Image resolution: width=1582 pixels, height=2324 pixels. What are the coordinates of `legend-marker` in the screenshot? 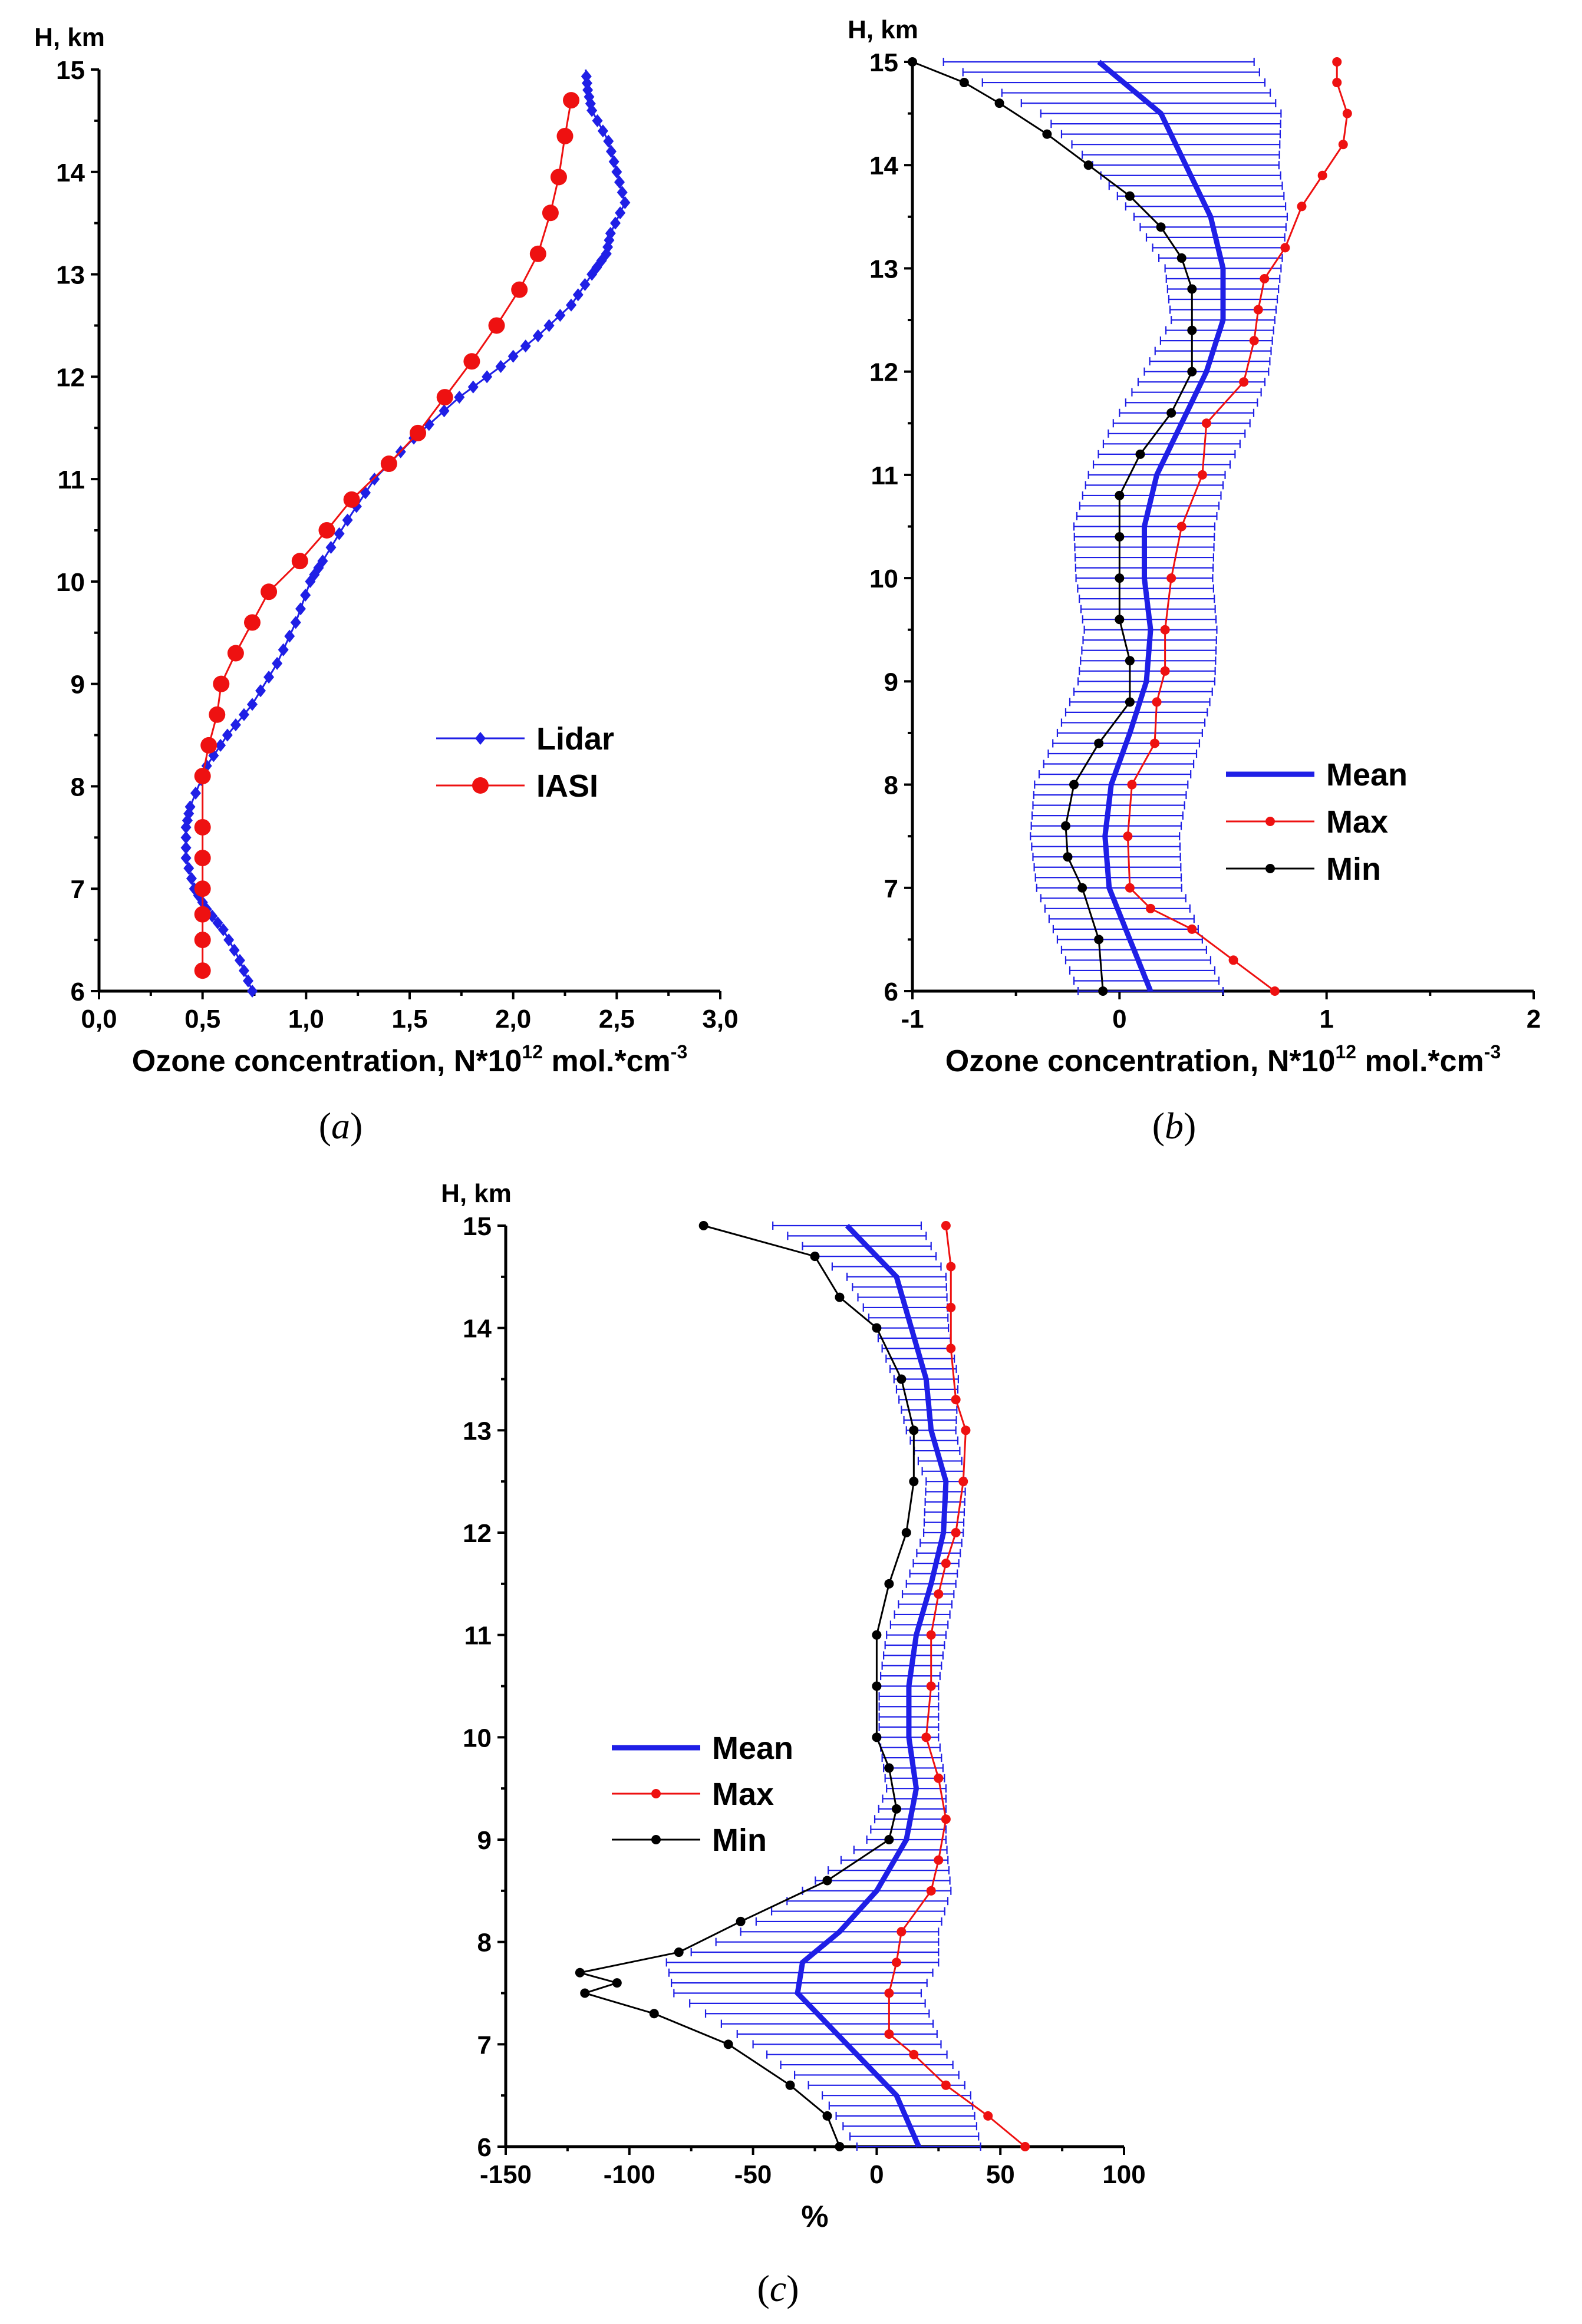 It's located at (656, 1794).